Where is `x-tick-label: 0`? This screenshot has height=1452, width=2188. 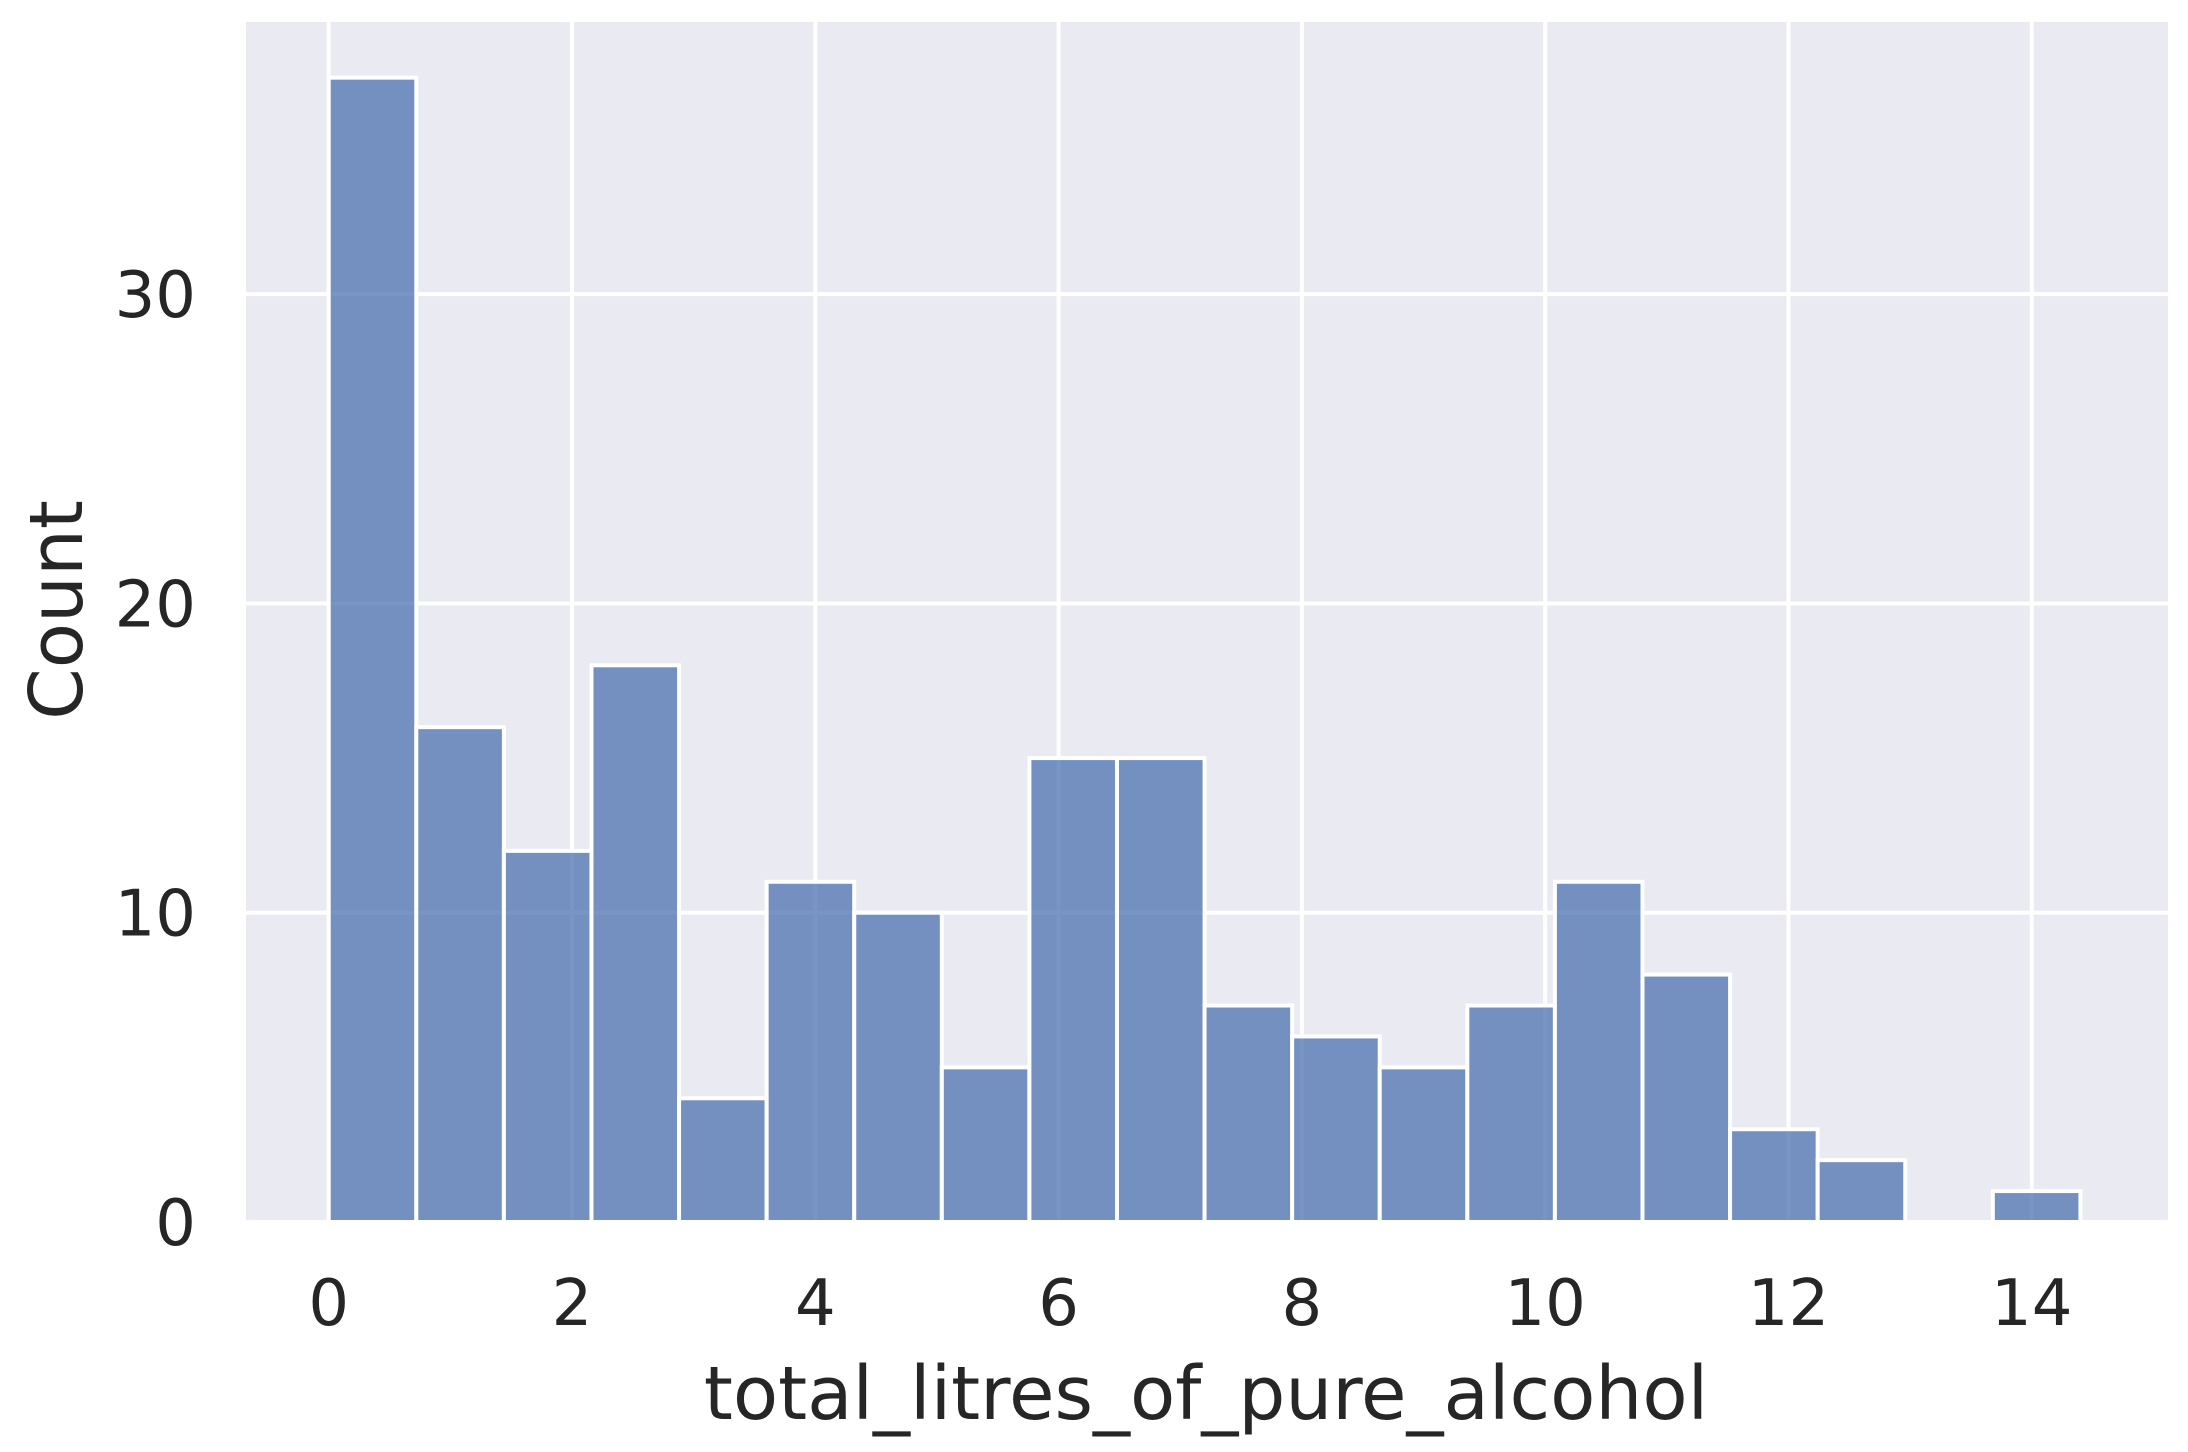
x-tick-label: 0 is located at coordinates (328, 1304).